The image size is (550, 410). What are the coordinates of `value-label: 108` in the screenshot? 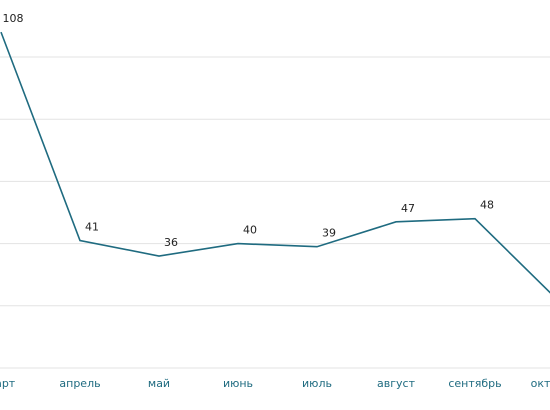 It's located at (13, 18).